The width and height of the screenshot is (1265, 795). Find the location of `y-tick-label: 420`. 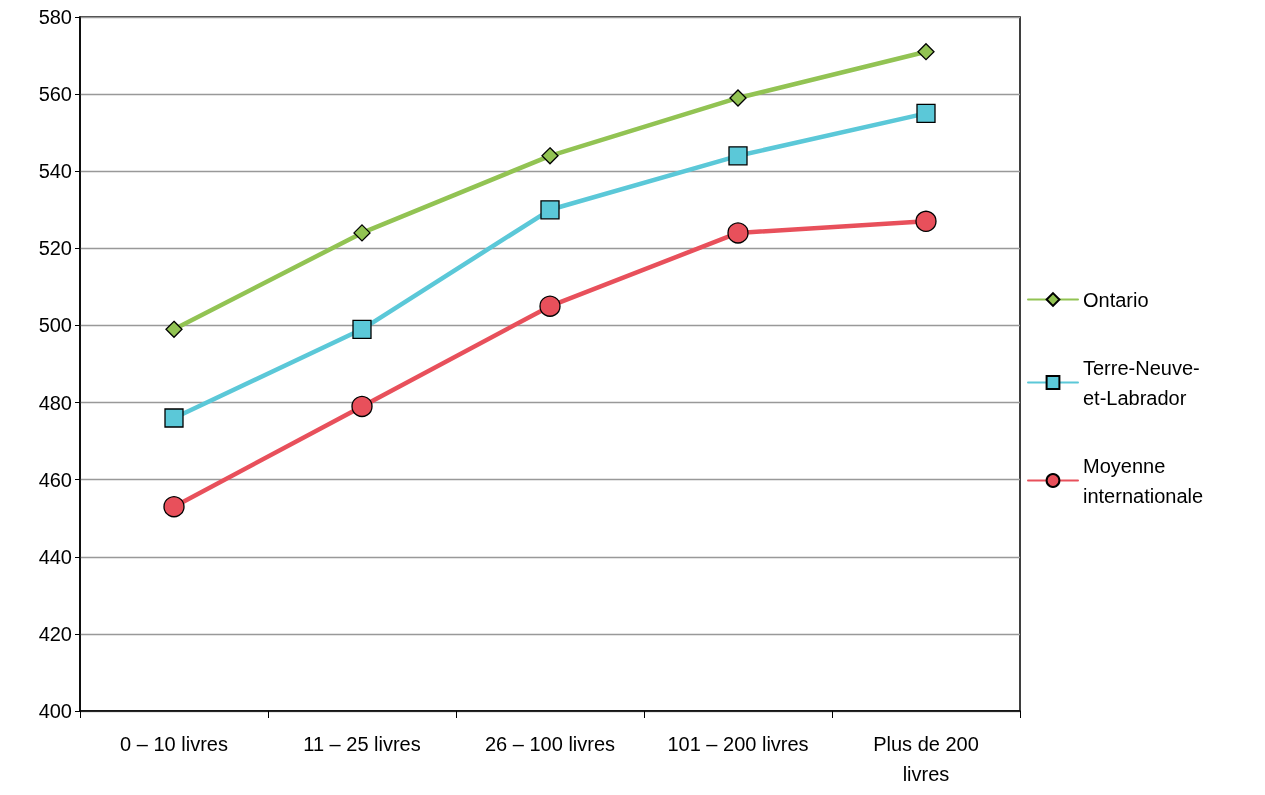

y-tick-label: 420 is located at coordinates (55, 633).